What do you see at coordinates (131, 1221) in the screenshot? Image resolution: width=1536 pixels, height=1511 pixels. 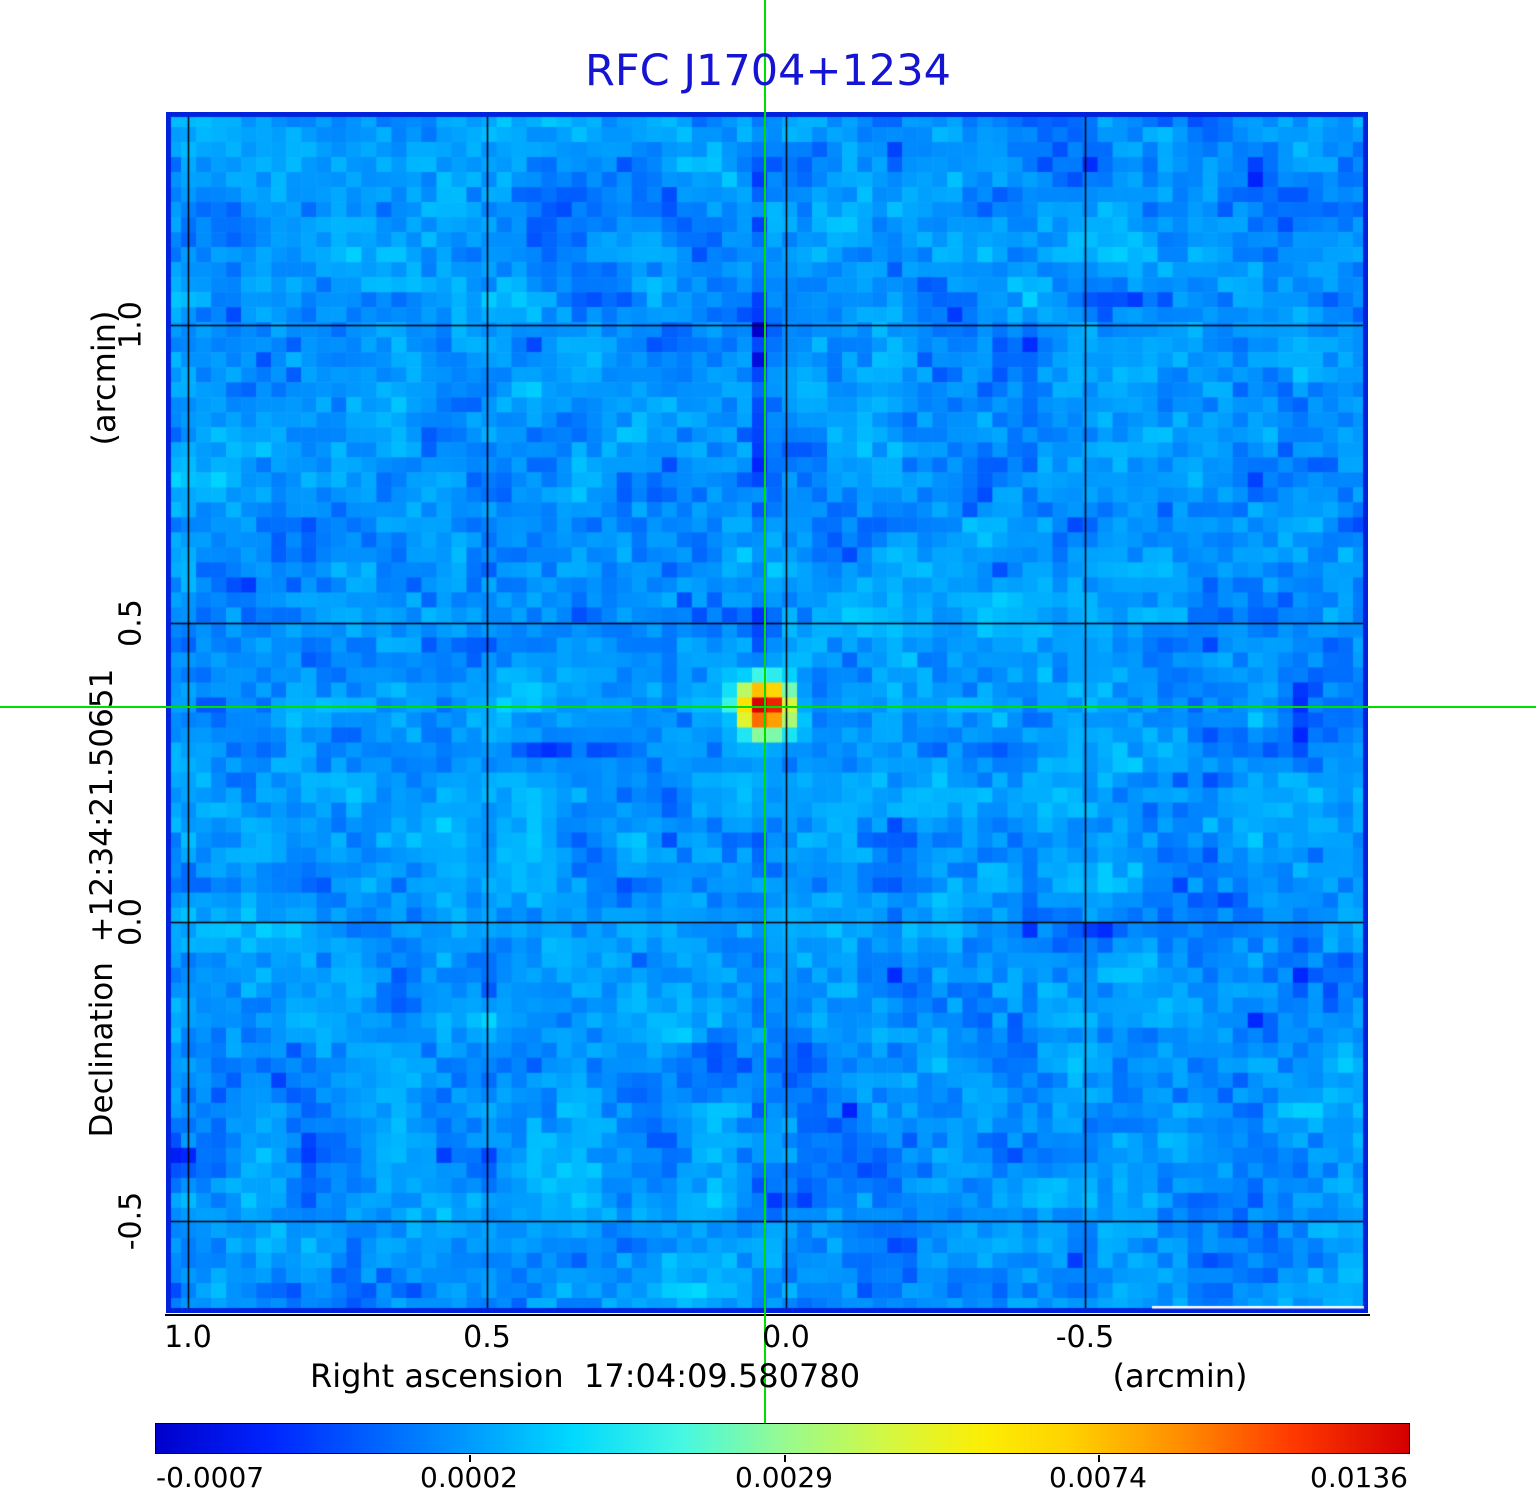 I see `y-tick-label: -0.5` at bounding box center [131, 1221].